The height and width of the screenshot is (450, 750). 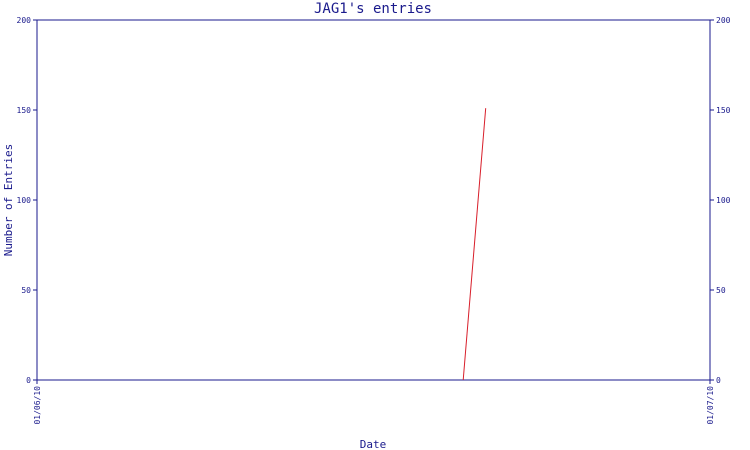 I want to click on series-layer, so click(x=474, y=244).